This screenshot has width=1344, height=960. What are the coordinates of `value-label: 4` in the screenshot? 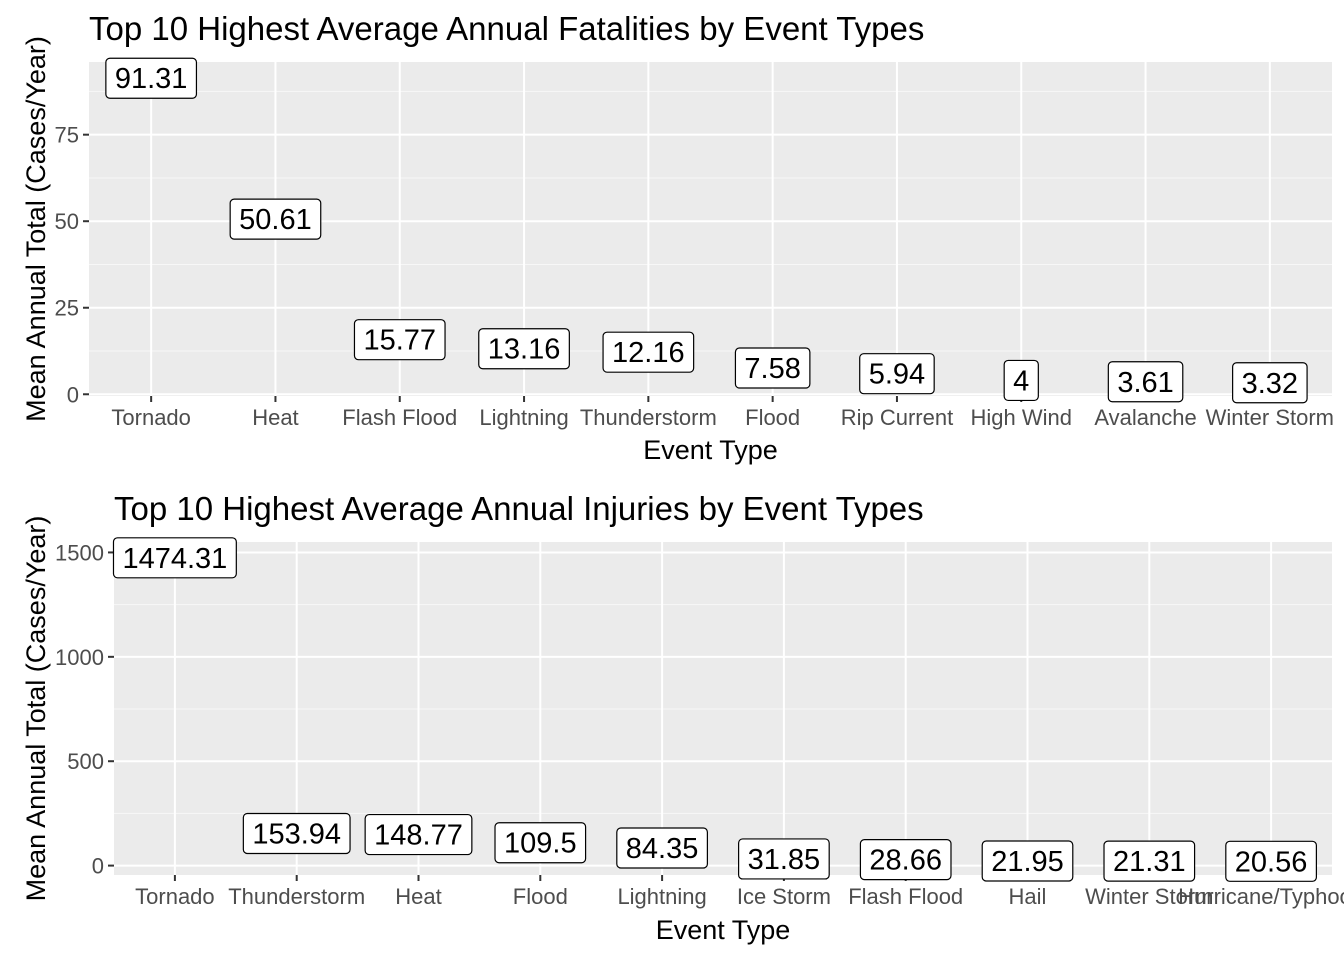 It's located at (1021, 380).